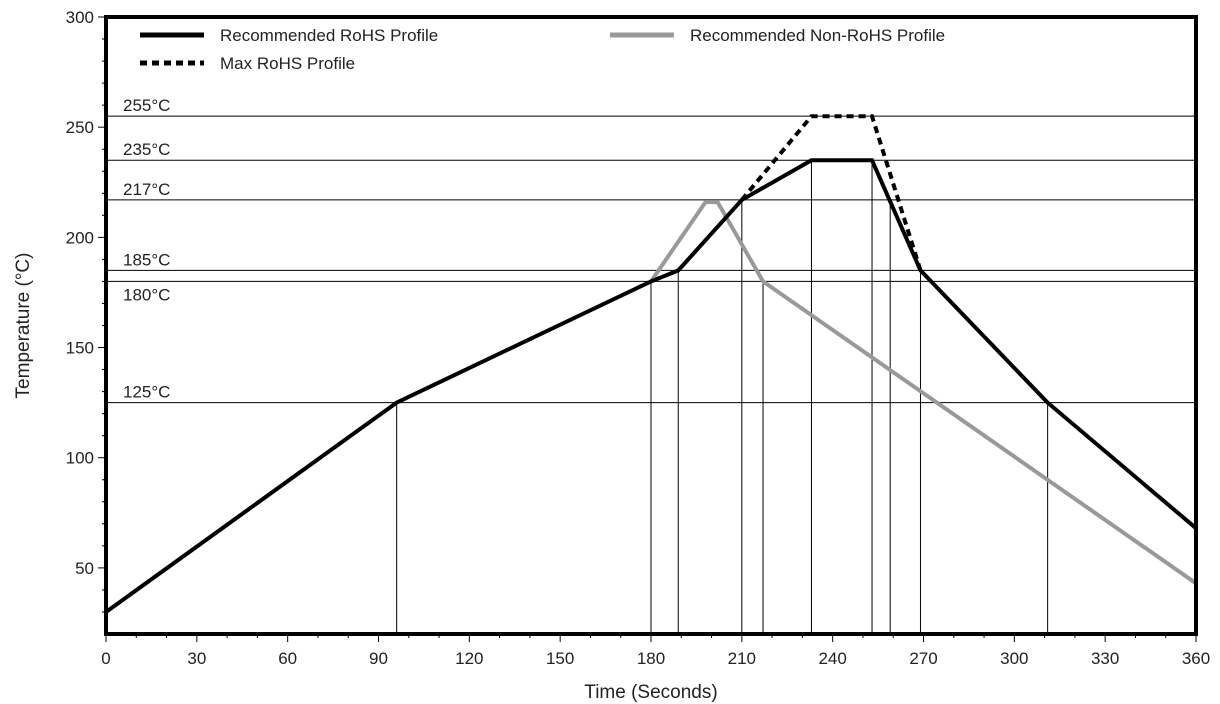  I want to click on x-tick-label: 120, so click(469, 658).